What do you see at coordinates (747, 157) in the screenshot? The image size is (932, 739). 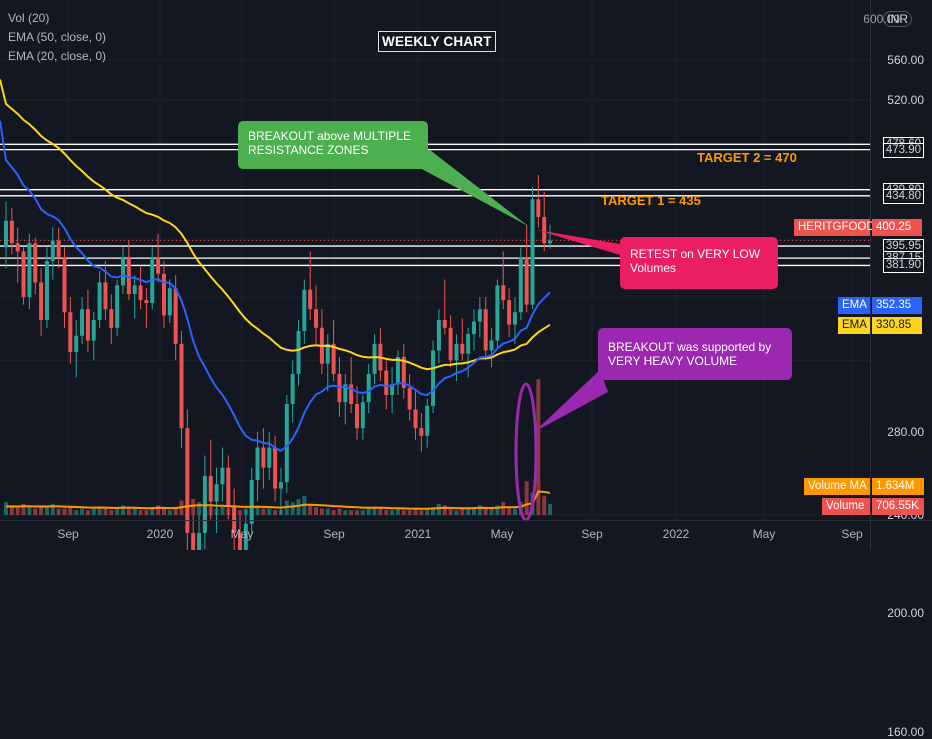 I see `target-2-label: TARGET 2 = 470` at bounding box center [747, 157].